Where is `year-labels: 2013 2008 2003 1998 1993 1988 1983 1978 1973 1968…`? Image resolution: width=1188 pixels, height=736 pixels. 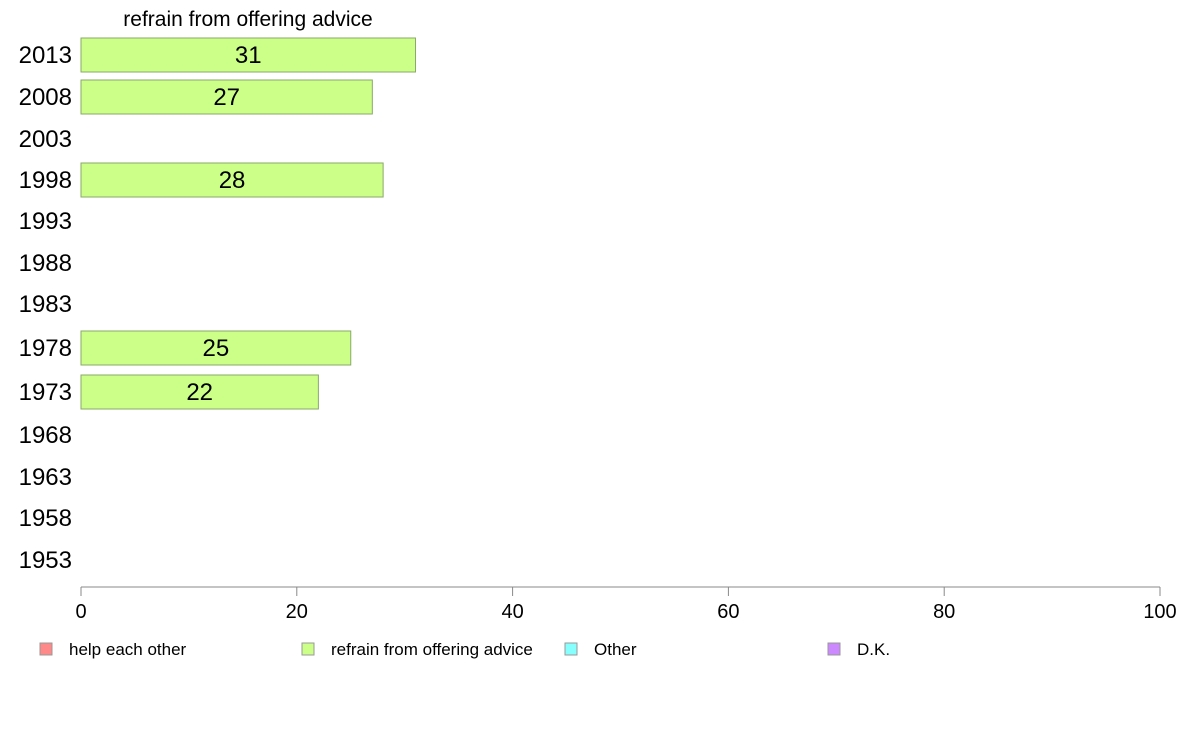 year-labels: 2013 2008 2003 1998 1993 1988 1983 1978 1973 1968… is located at coordinates (45, 308).